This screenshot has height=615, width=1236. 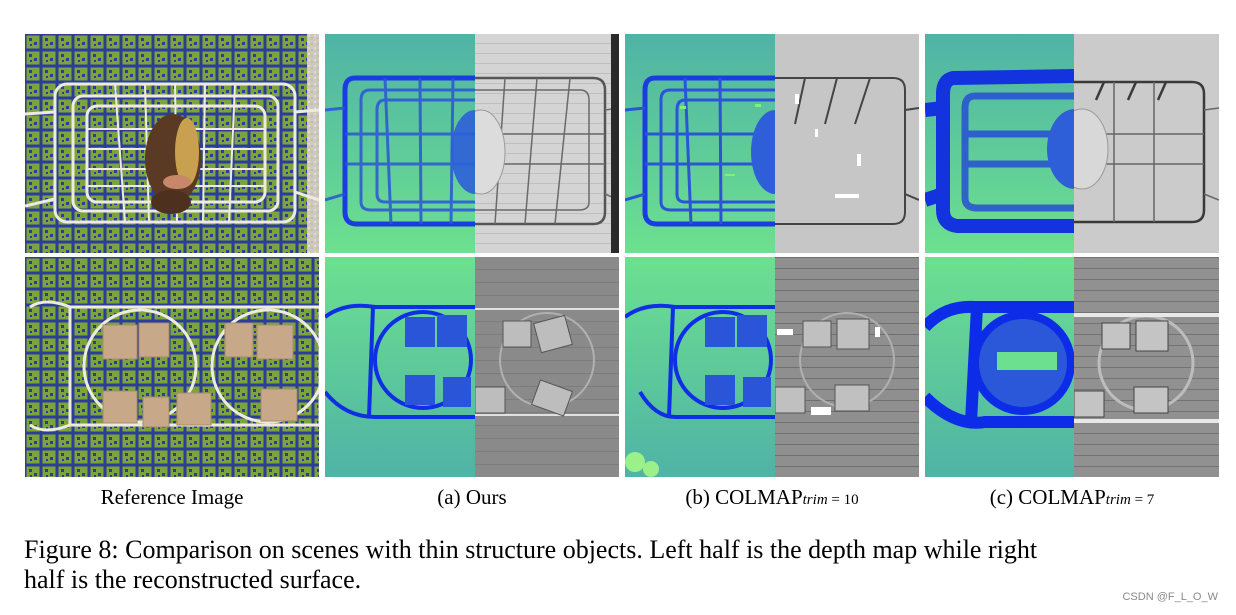 I want to click on column-label-ours: (a) Ours, so click(x=472, y=497).